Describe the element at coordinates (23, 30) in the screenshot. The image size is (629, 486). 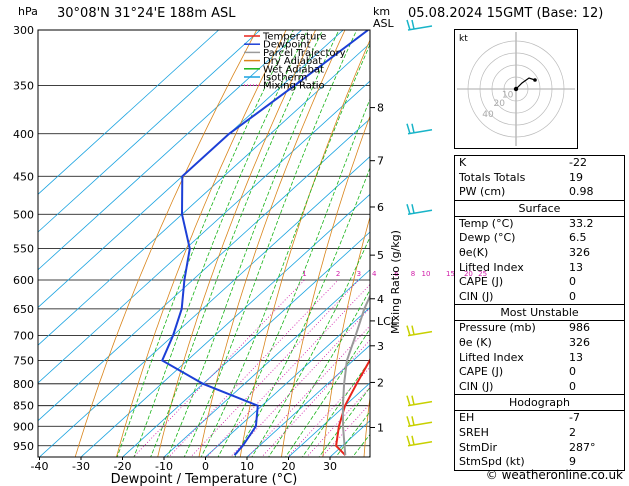
I see `pressure-tick-label: 300` at that location.